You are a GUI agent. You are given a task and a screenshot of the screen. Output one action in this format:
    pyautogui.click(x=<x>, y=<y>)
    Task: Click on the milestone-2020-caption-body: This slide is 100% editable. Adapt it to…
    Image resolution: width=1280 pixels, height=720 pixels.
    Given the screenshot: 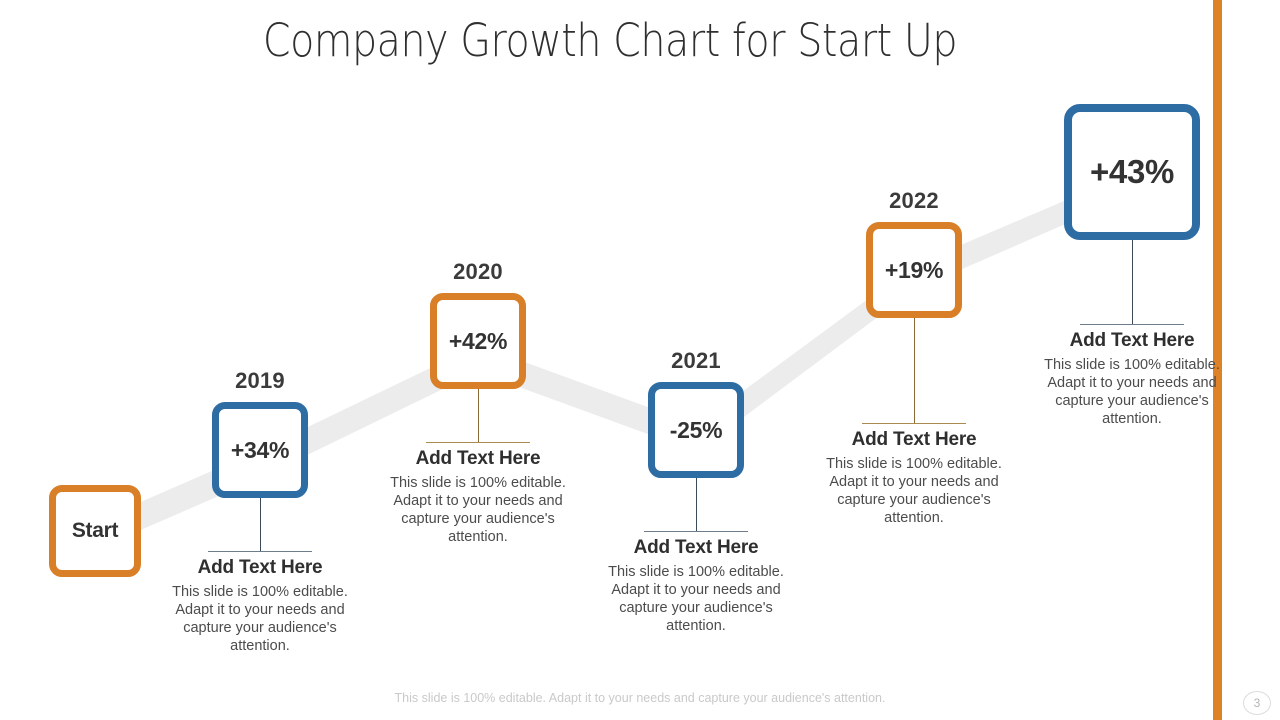 What is the action you would take?
    pyautogui.click(x=478, y=510)
    